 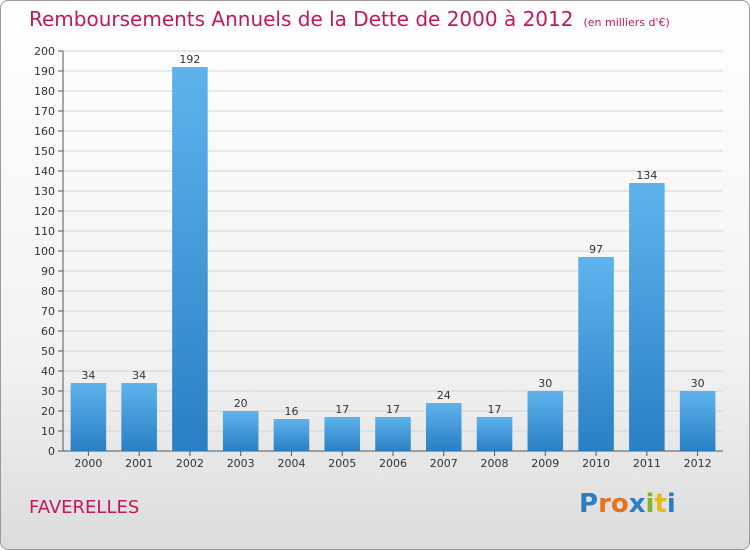 I want to click on data-label-2003: 20, so click(x=241, y=403).